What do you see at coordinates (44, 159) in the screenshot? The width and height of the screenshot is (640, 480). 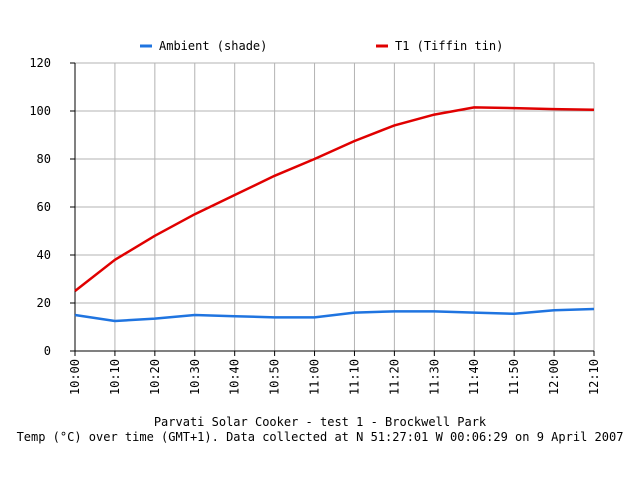 I see `y-tick-label: 80` at bounding box center [44, 159].